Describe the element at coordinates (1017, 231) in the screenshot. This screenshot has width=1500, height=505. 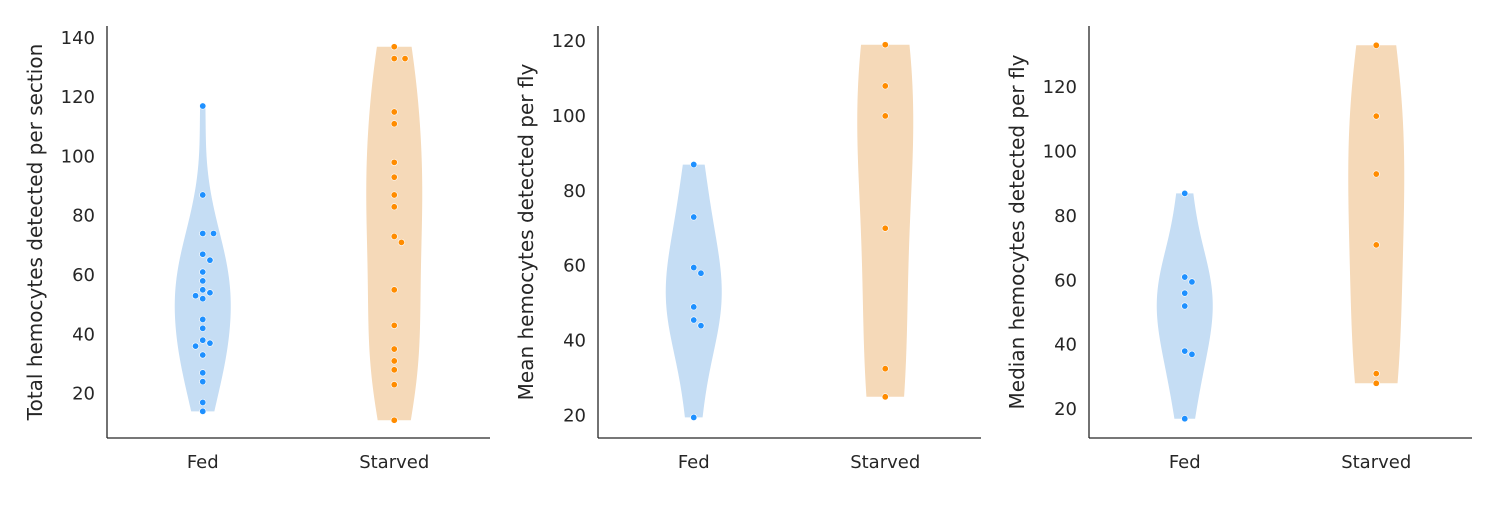
I see `y-axis-label: Median hemocytes detected per fly` at that location.